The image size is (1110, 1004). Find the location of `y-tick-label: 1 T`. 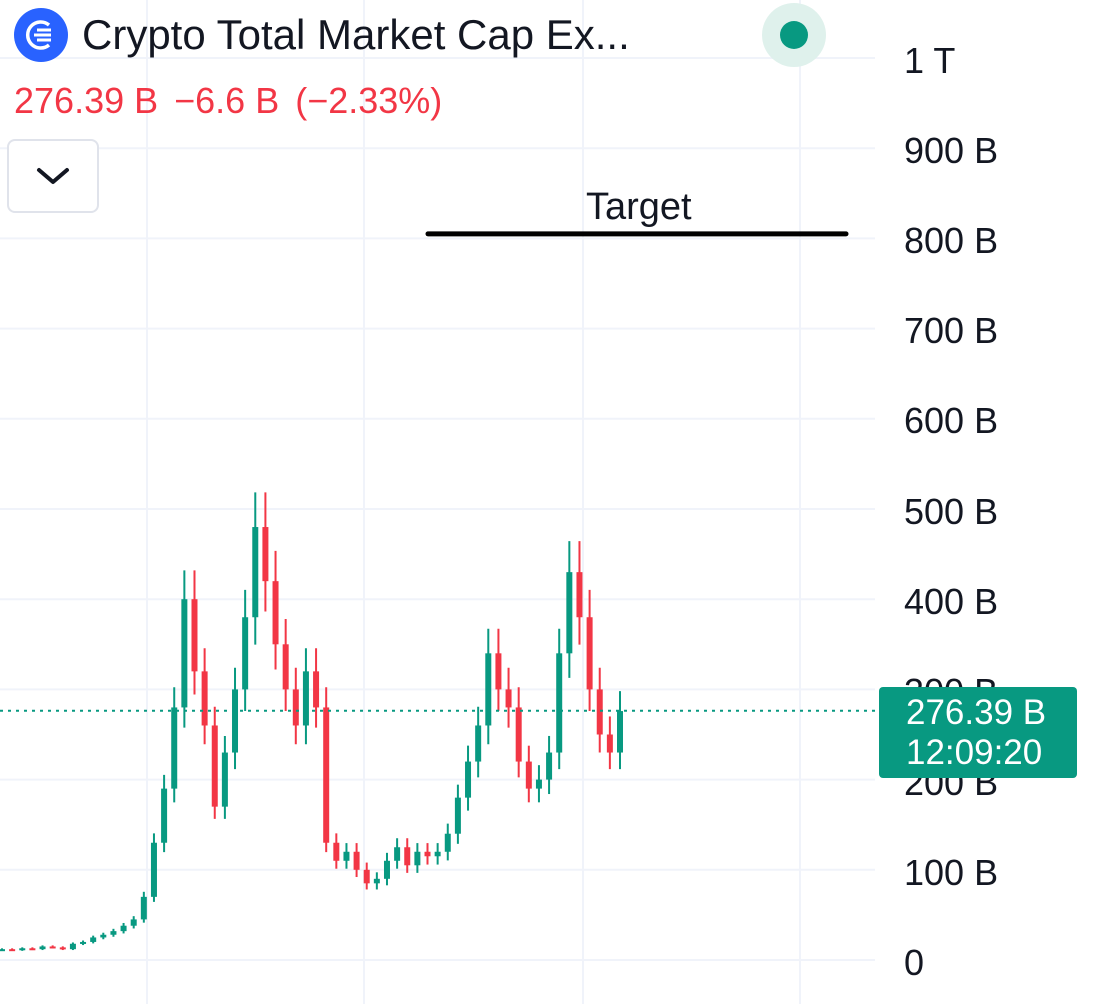

y-tick-label: 1 T is located at coordinates (930, 60).